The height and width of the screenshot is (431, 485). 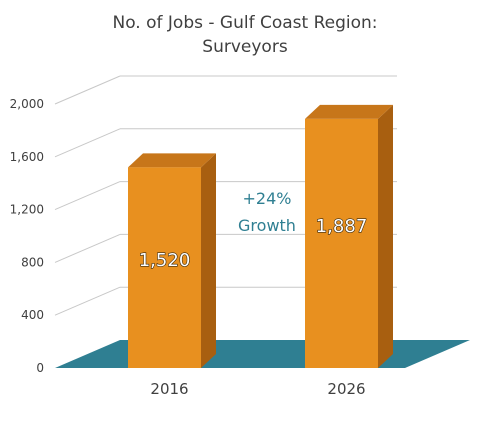 I want to click on bar-data-label: 1,887, so click(x=342, y=226).